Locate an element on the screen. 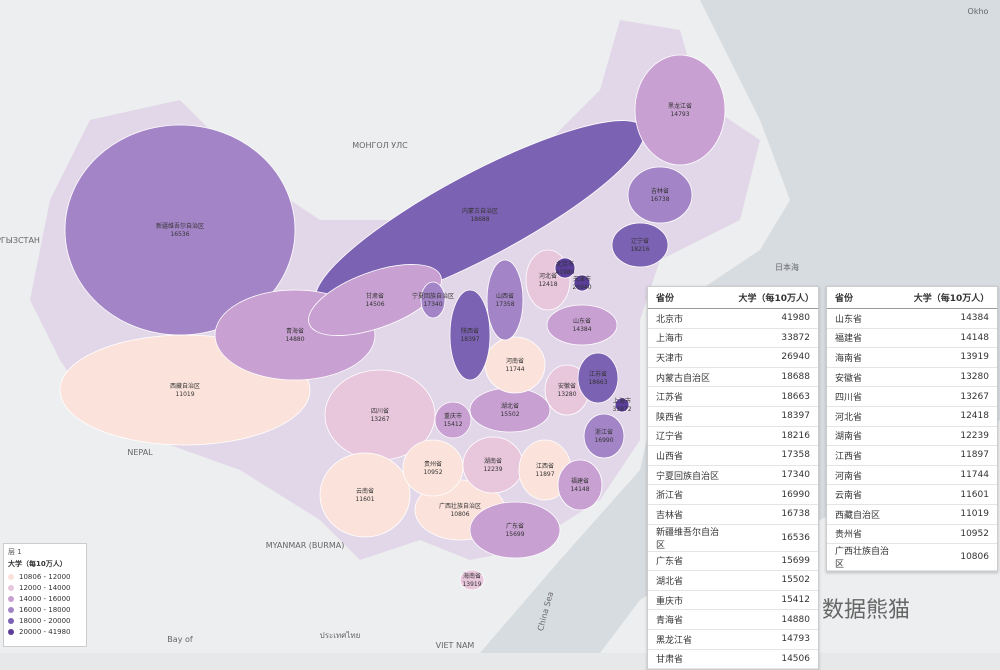  province-value: 11019 is located at coordinates (184, 394).